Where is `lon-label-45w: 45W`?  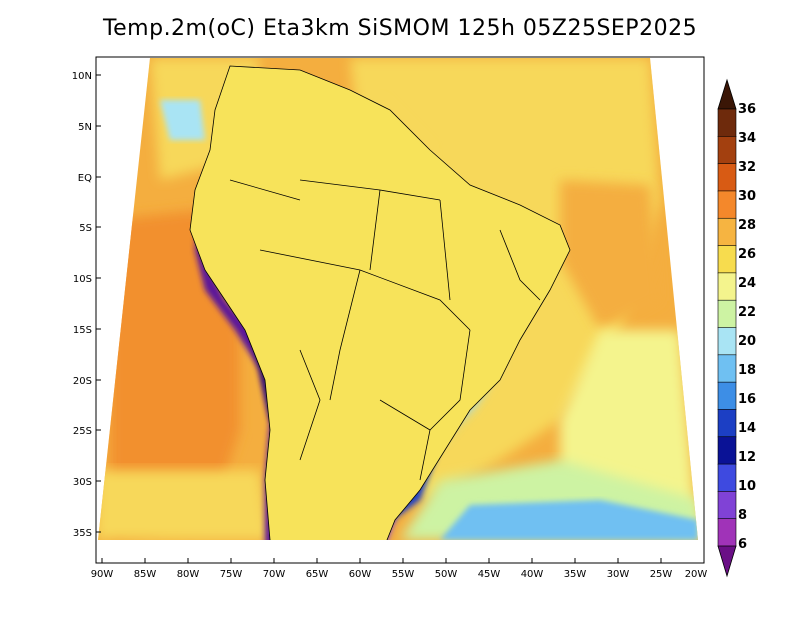 lon-label-45w: 45W is located at coordinates (489, 574).